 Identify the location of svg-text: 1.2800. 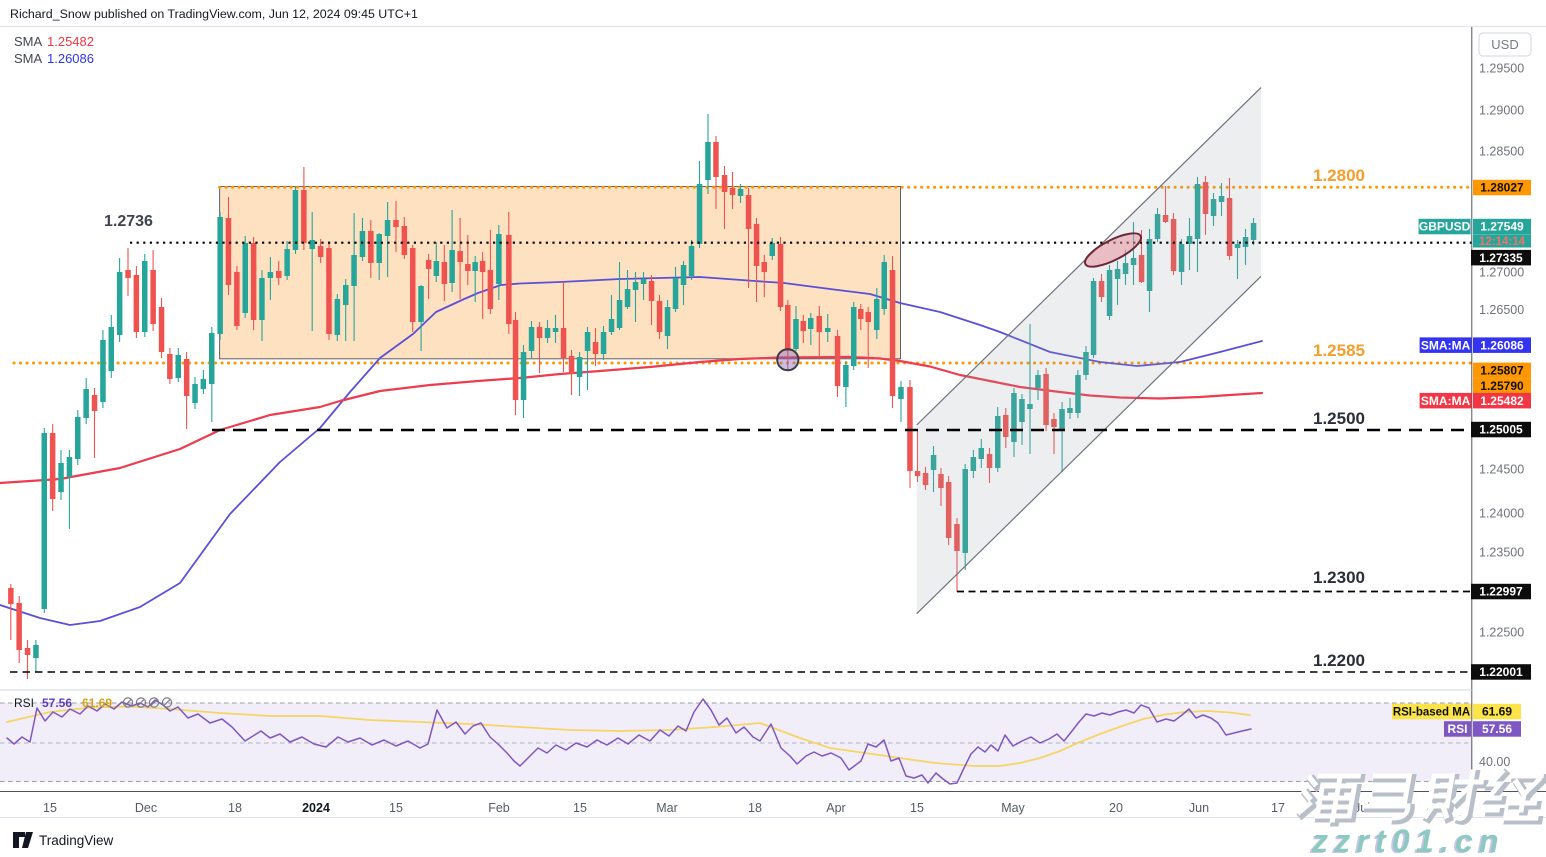
(1339, 175).